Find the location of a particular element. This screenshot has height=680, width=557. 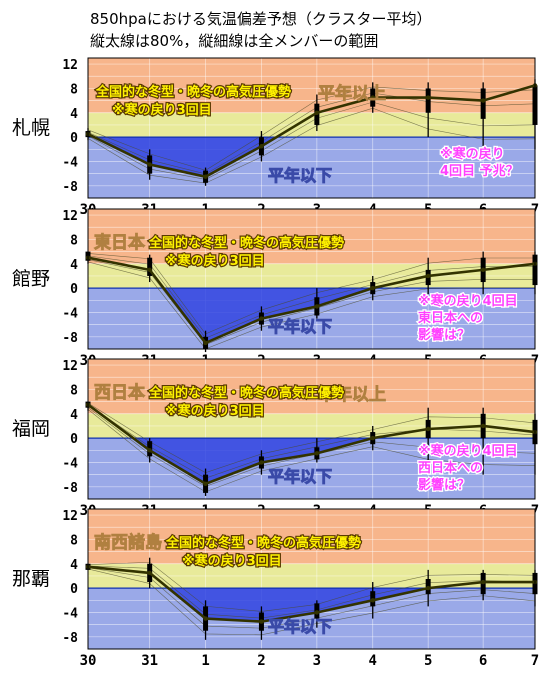

panel-city-label: 館野 is located at coordinates (31, 279).